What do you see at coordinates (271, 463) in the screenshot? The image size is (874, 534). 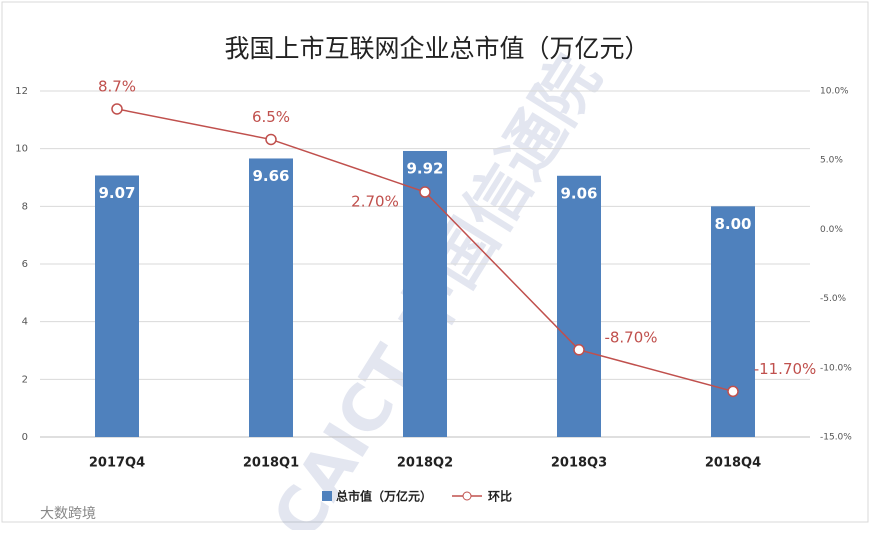 I see `x-tick-label: 2018Q1` at bounding box center [271, 463].